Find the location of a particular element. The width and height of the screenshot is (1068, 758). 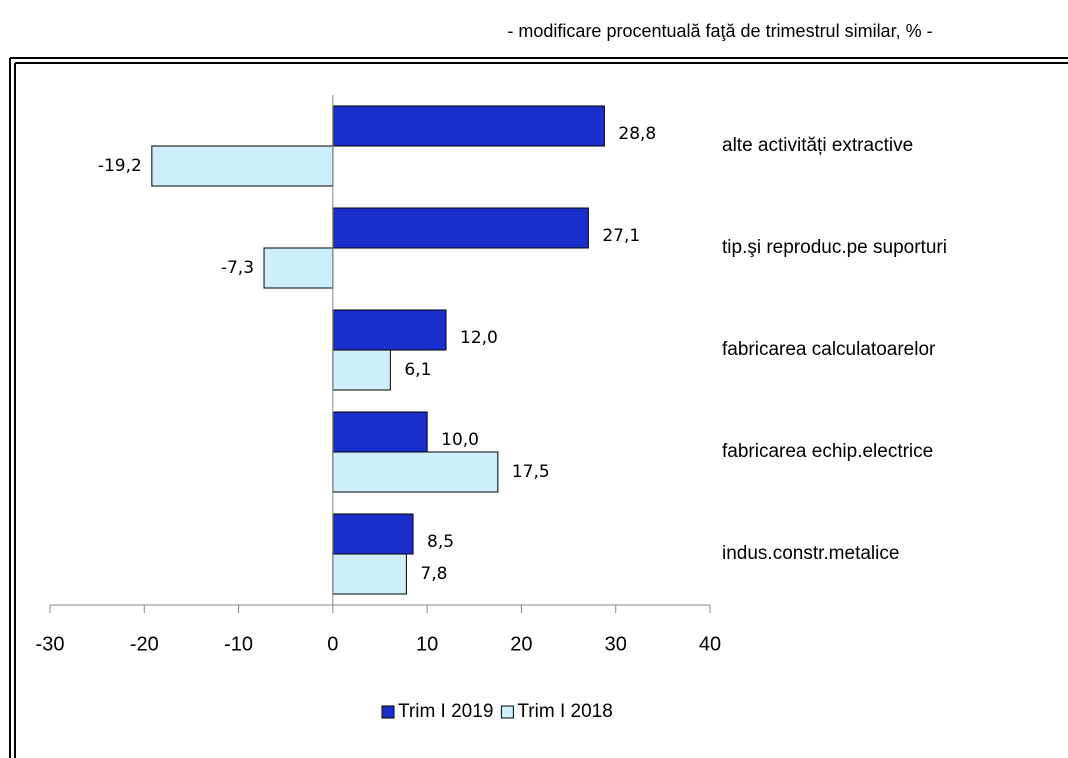

x-tick-label: -10 is located at coordinates (238, 644).